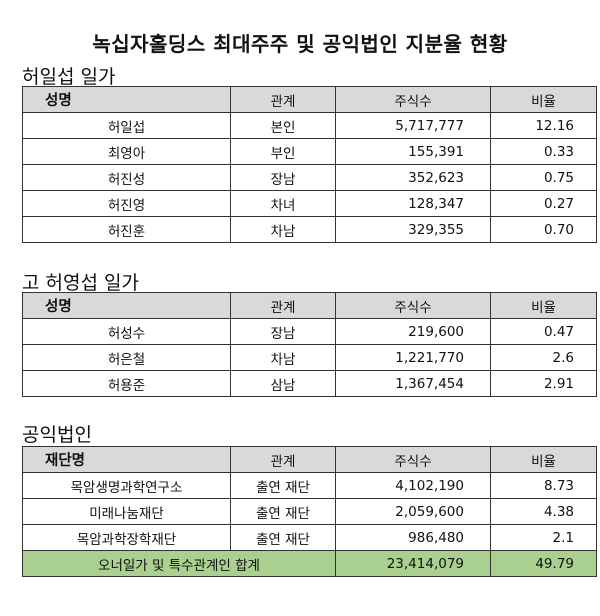 The image size is (600, 616). I want to click on cell-ratio: 2.6, so click(543, 357).